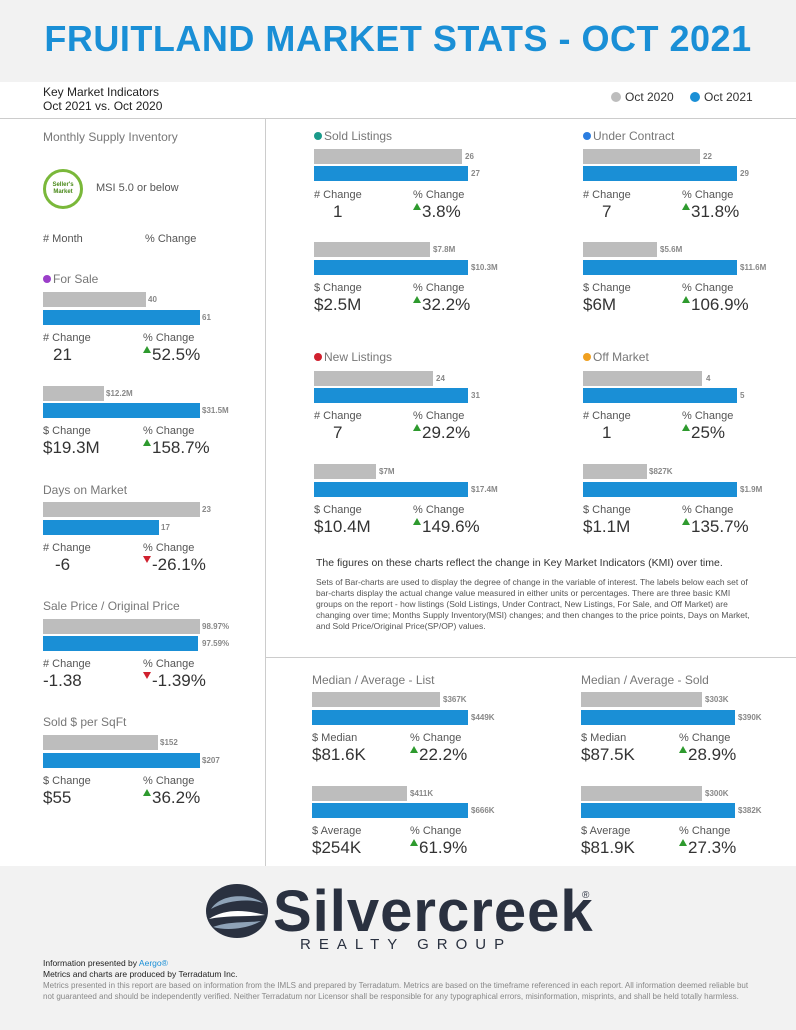  What do you see at coordinates (176, 448) in the screenshot?
I see `for-sale-vol-pct: 158.7%` at bounding box center [176, 448].